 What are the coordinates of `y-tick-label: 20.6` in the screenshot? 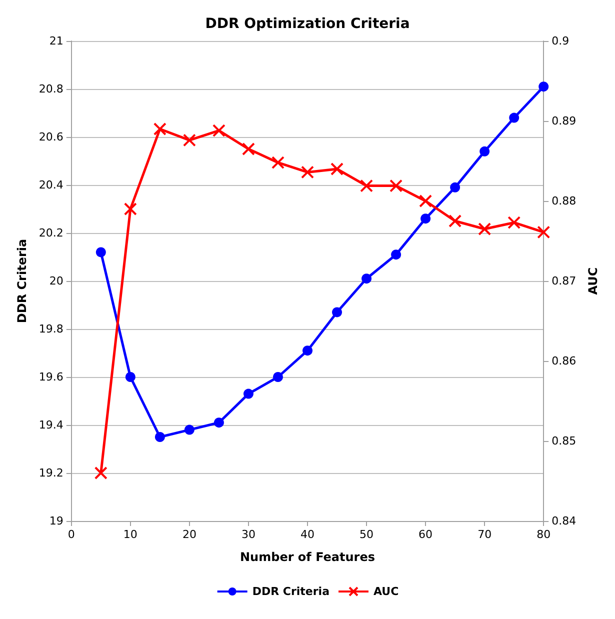 It's located at (51, 137).